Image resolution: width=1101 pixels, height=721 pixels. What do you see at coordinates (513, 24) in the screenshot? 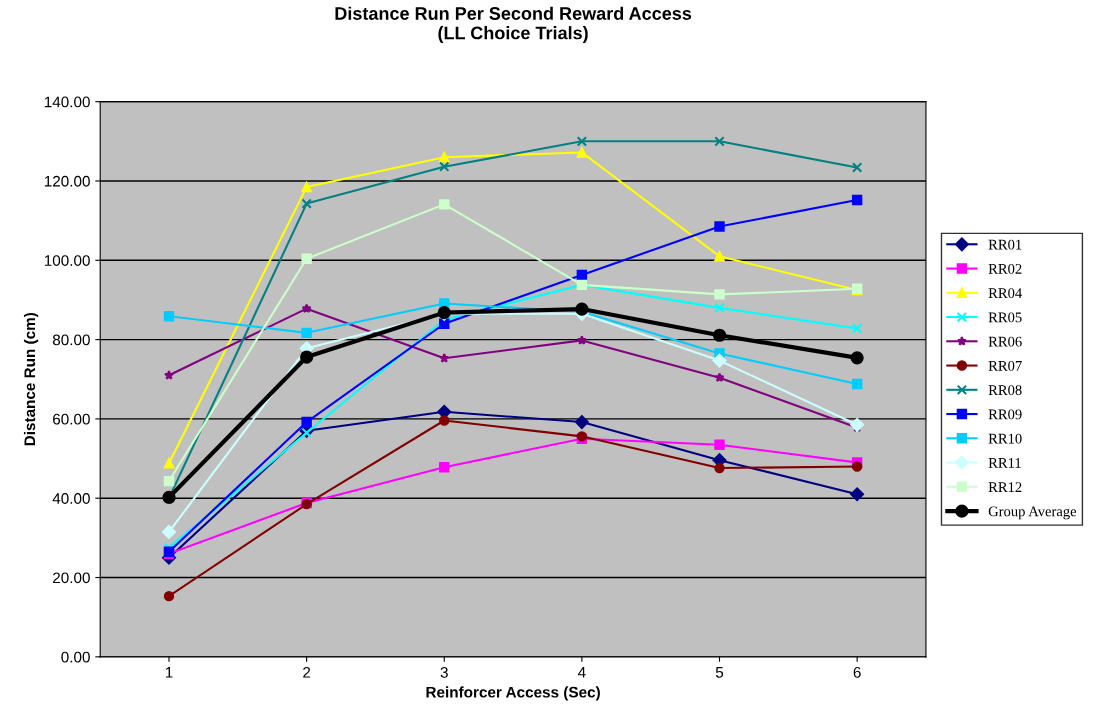
I see `chart-title: Distance Run Per Second Reward Access (LL Choice Trials)` at bounding box center [513, 24].